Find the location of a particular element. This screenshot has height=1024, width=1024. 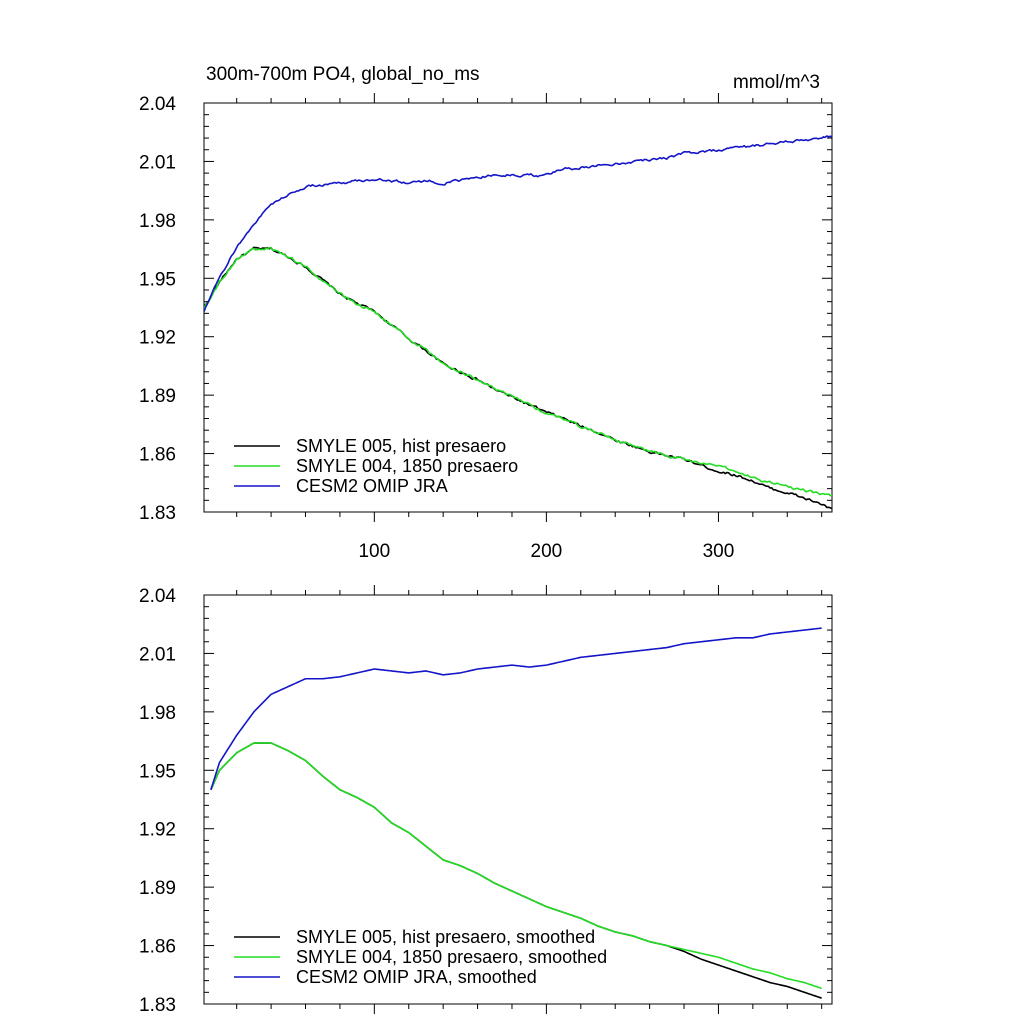

x-tick-label: 300 is located at coordinates (719, 551).